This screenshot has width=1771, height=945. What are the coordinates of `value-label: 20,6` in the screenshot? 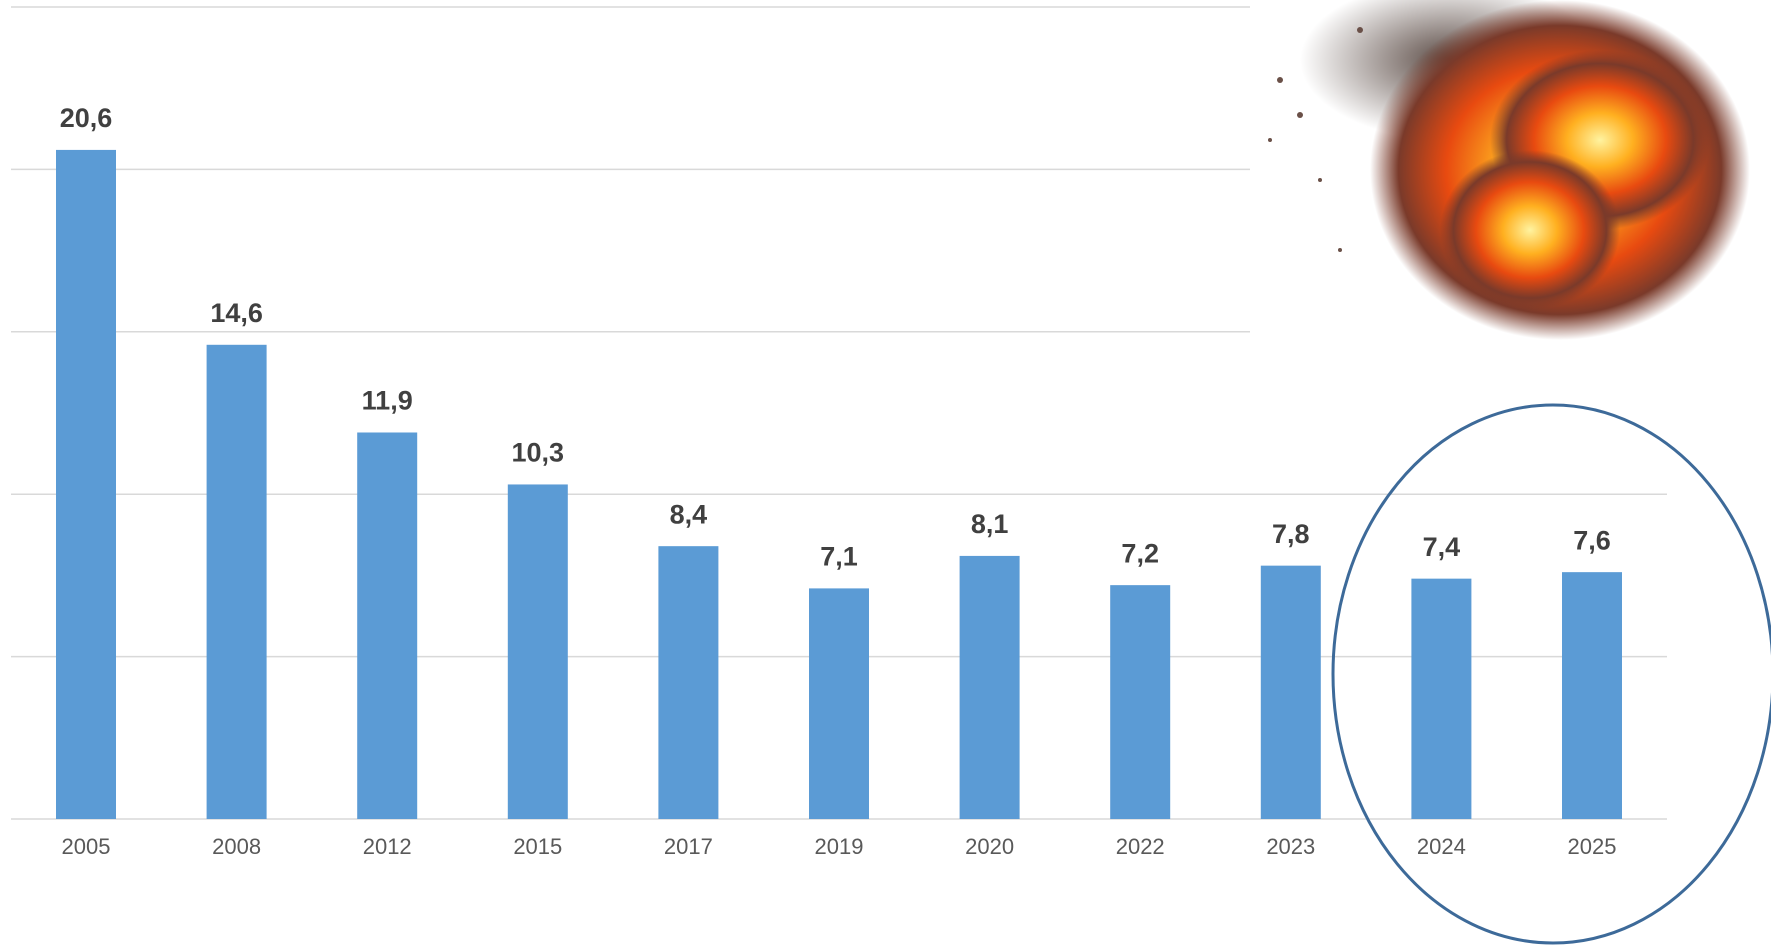 It's located at (86, 118).